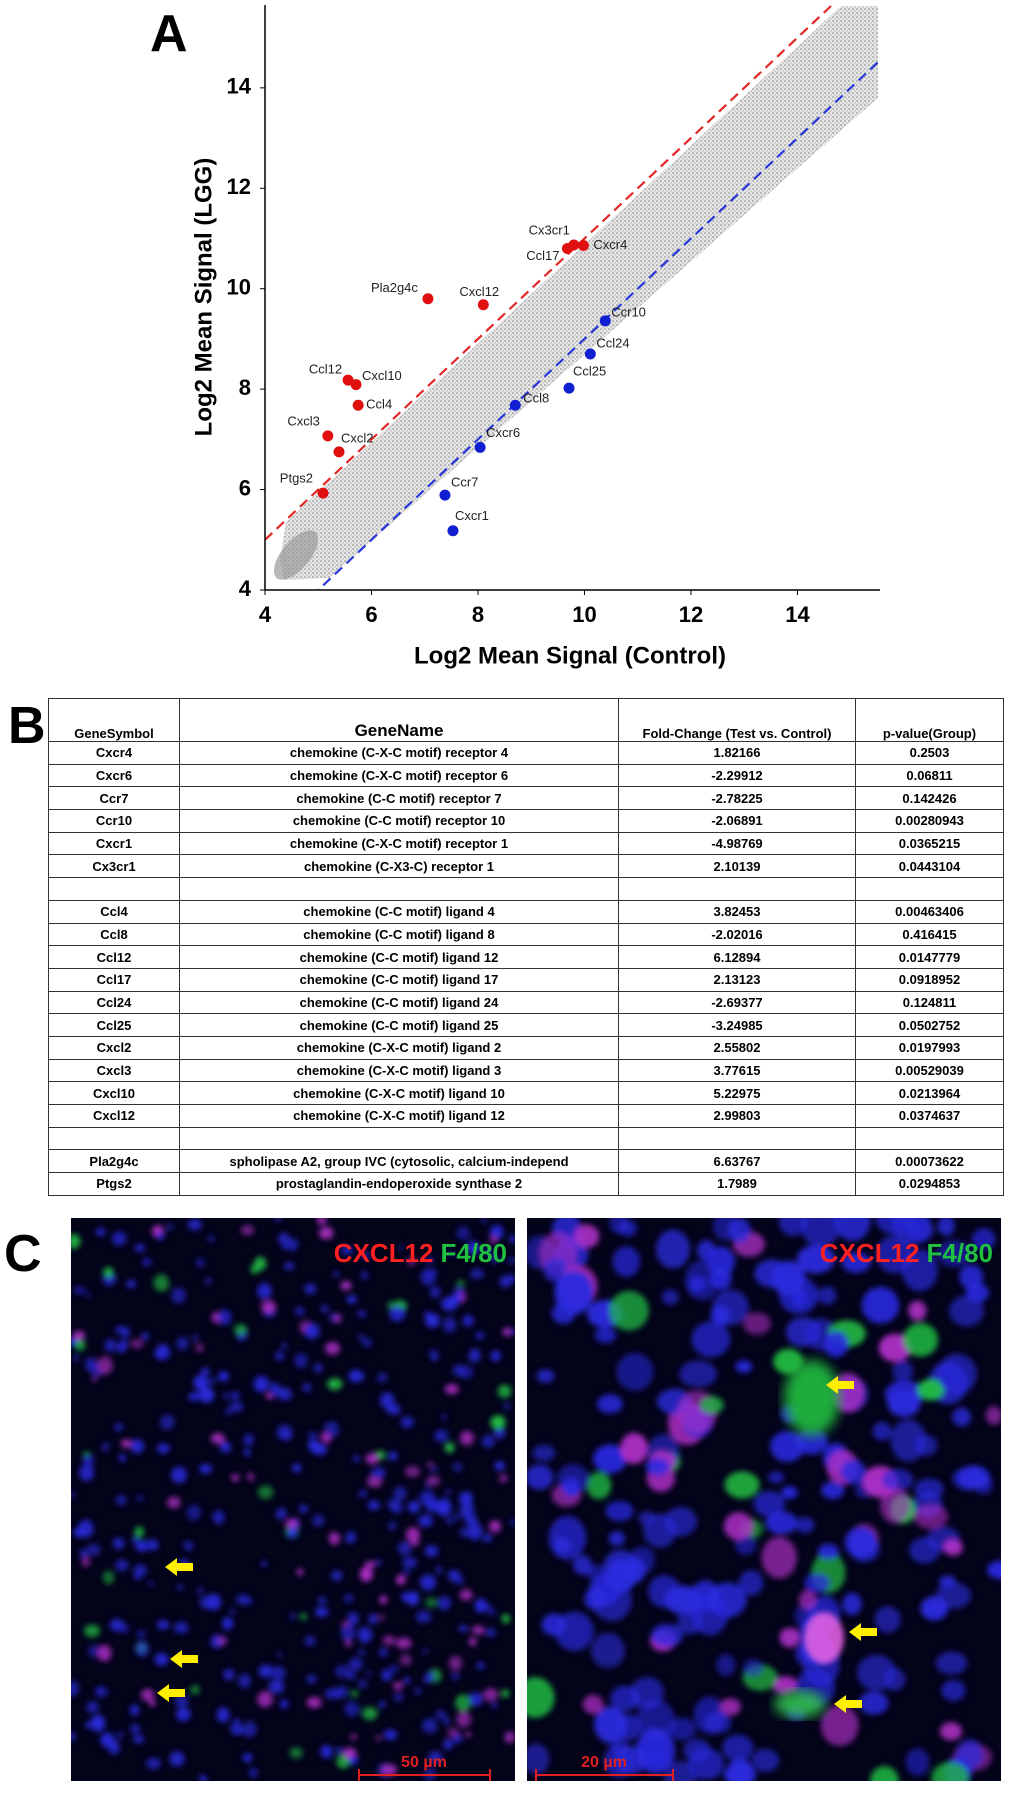 The width and height of the screenshot is (1015, 1800). What do you see at coordinates (870, 1253) in the screenshot?
I see `stain-red: CXCL12` at bounding box center [870, 1253].